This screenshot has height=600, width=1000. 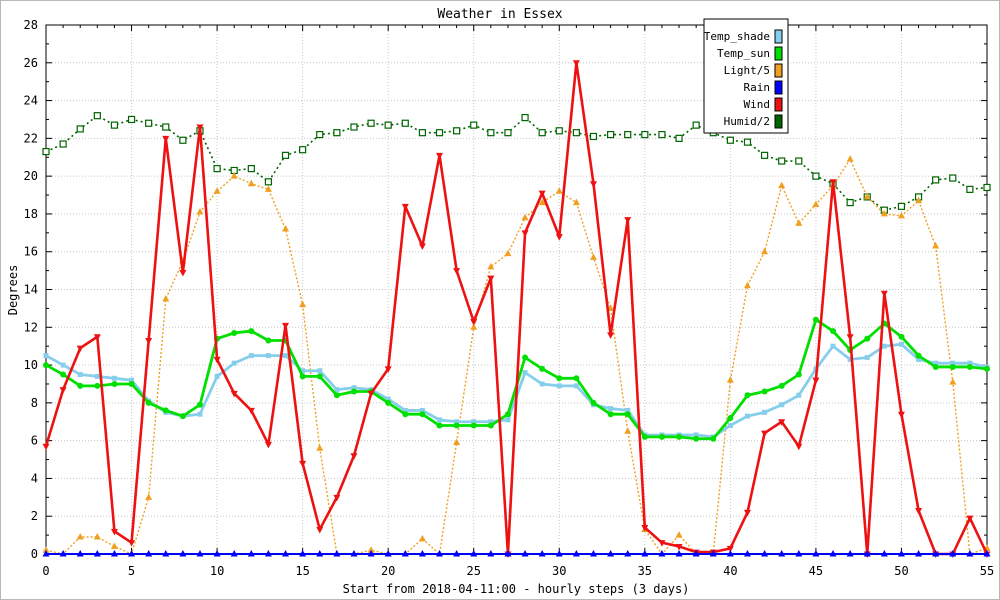 What do you see at coordinates (499, 14) in the screenshot?
I see `chart-title: Weather in Essex` at bounding box center [499, 14].